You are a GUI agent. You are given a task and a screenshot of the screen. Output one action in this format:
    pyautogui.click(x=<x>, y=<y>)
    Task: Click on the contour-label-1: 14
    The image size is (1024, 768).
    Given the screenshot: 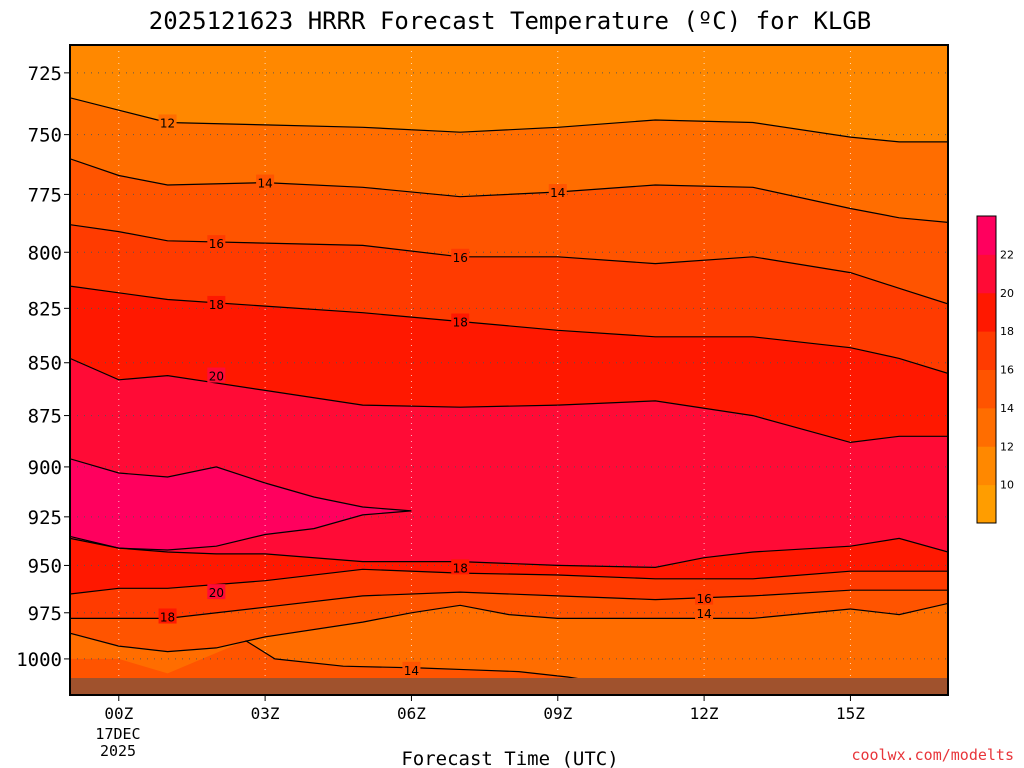 What is the action you would take?
    pyautogui.click(x=264, y=184)
    